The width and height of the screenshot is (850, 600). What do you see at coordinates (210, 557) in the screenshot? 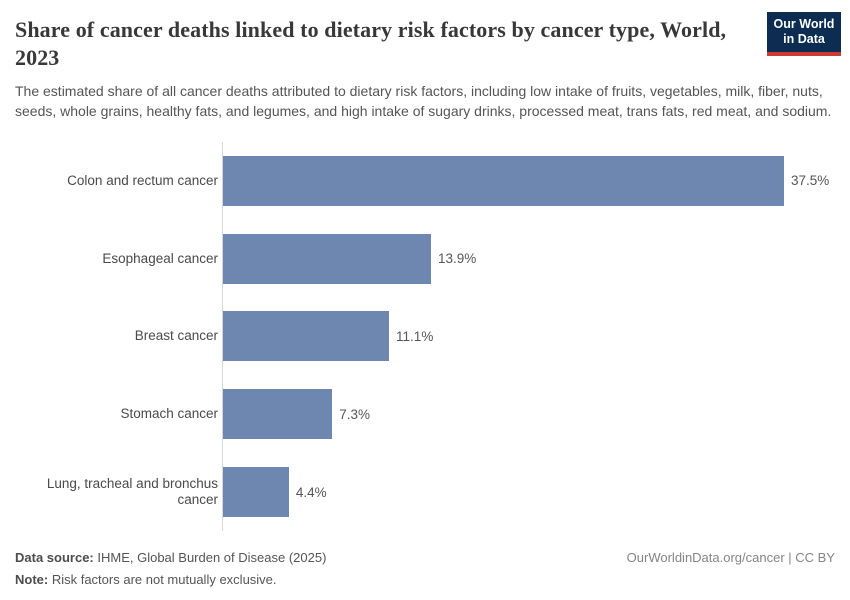
I see `data-source-text: IHME, Global Burden of Disease (2025)` at bounding box center [210, 557].